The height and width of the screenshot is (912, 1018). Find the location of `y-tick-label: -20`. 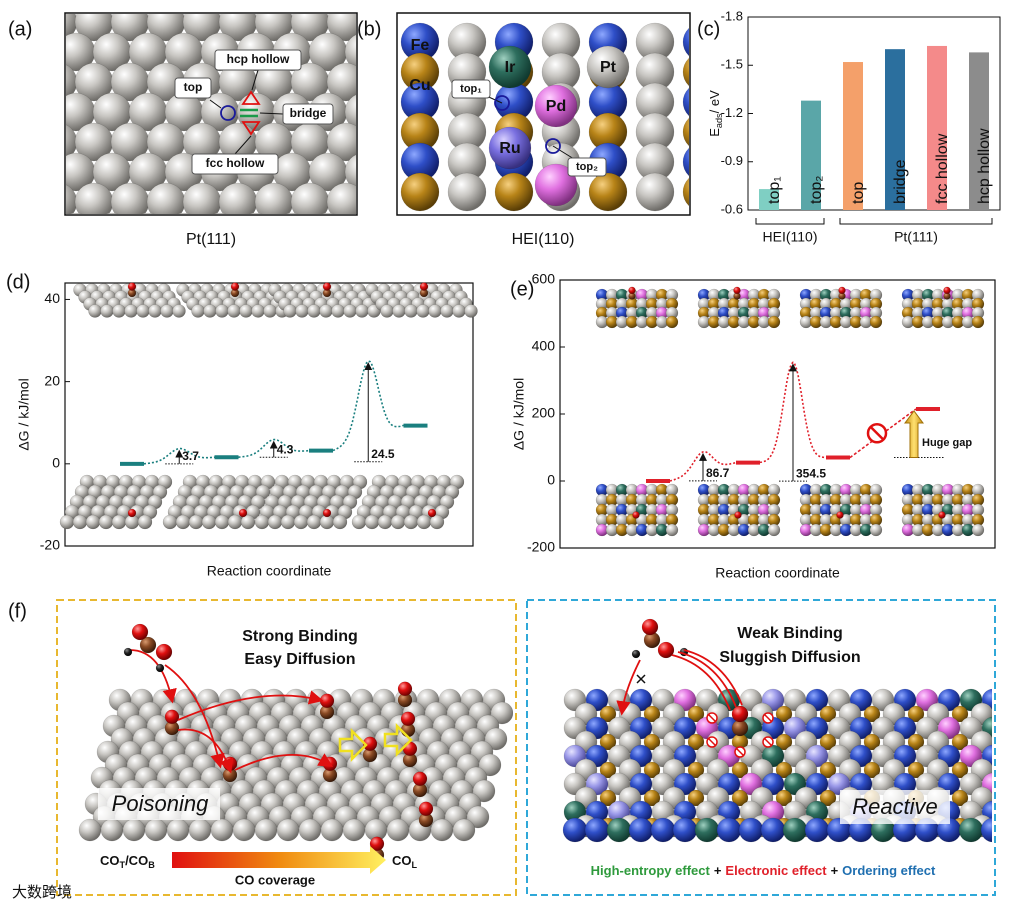

y-tick-label: -20 is located at coordinates (50, 545).